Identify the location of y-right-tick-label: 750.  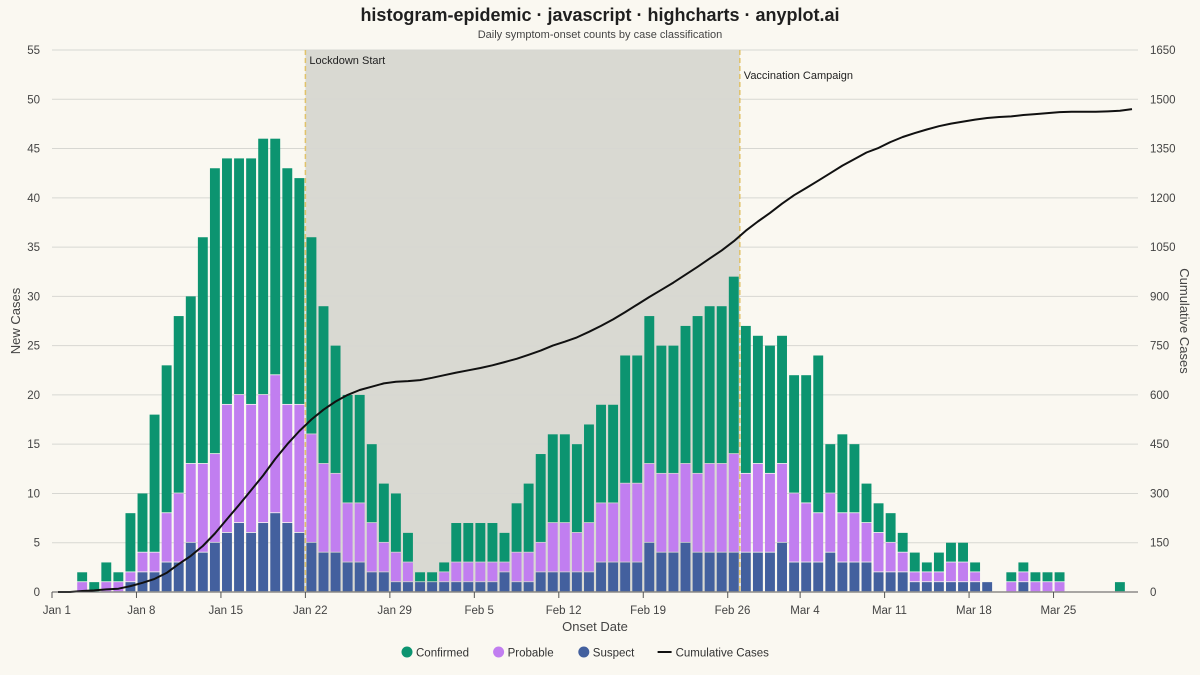
(1159, 347).